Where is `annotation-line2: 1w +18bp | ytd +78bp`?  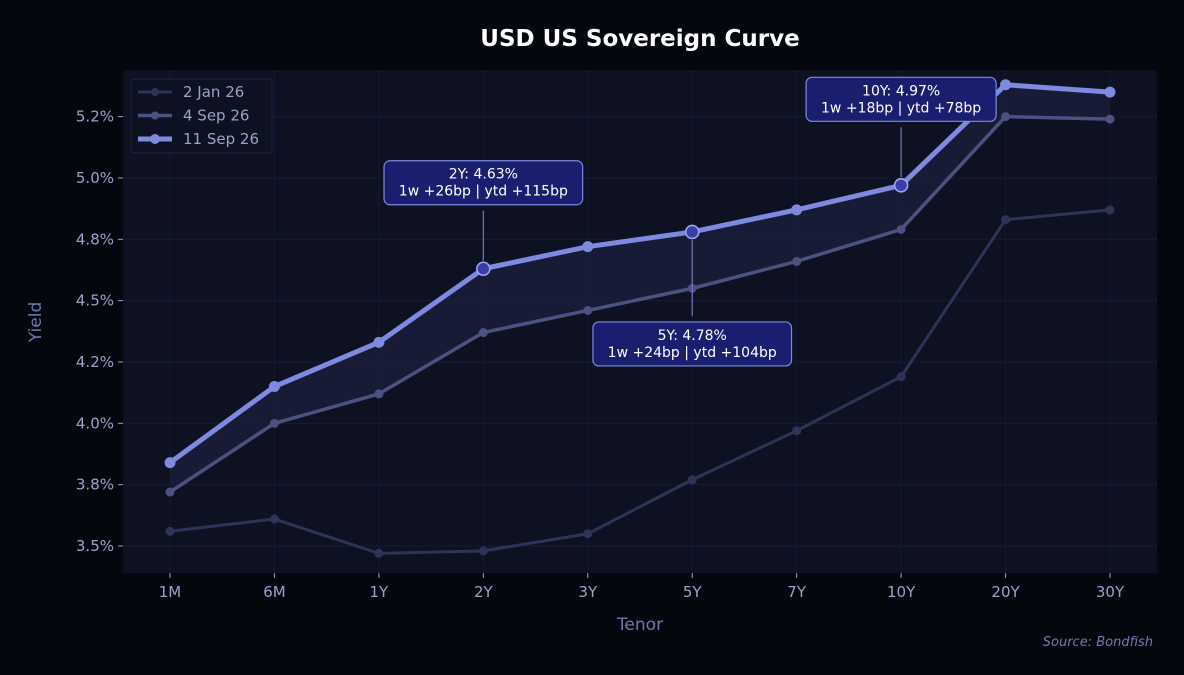 annotation-line2: 1w +18bp | ytd +78bp is located at coordinates (901, 108).